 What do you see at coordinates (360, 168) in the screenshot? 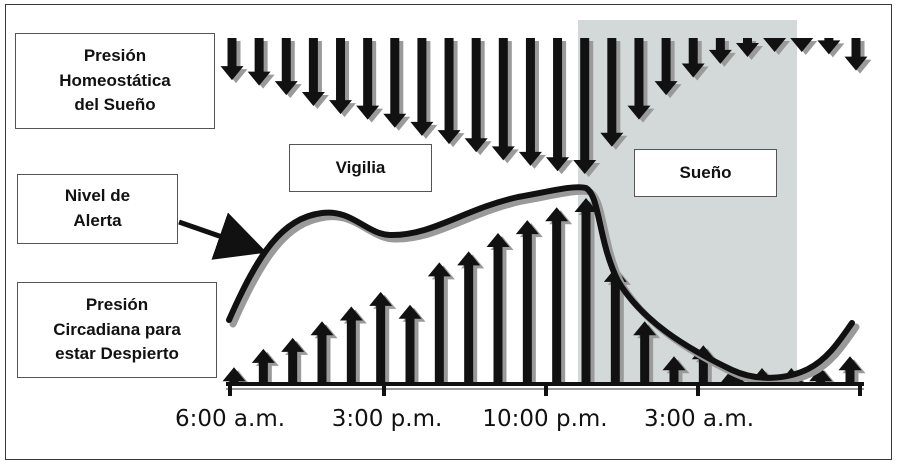
I see `wake-label: Vigilia` at bounding box center [360, 168].